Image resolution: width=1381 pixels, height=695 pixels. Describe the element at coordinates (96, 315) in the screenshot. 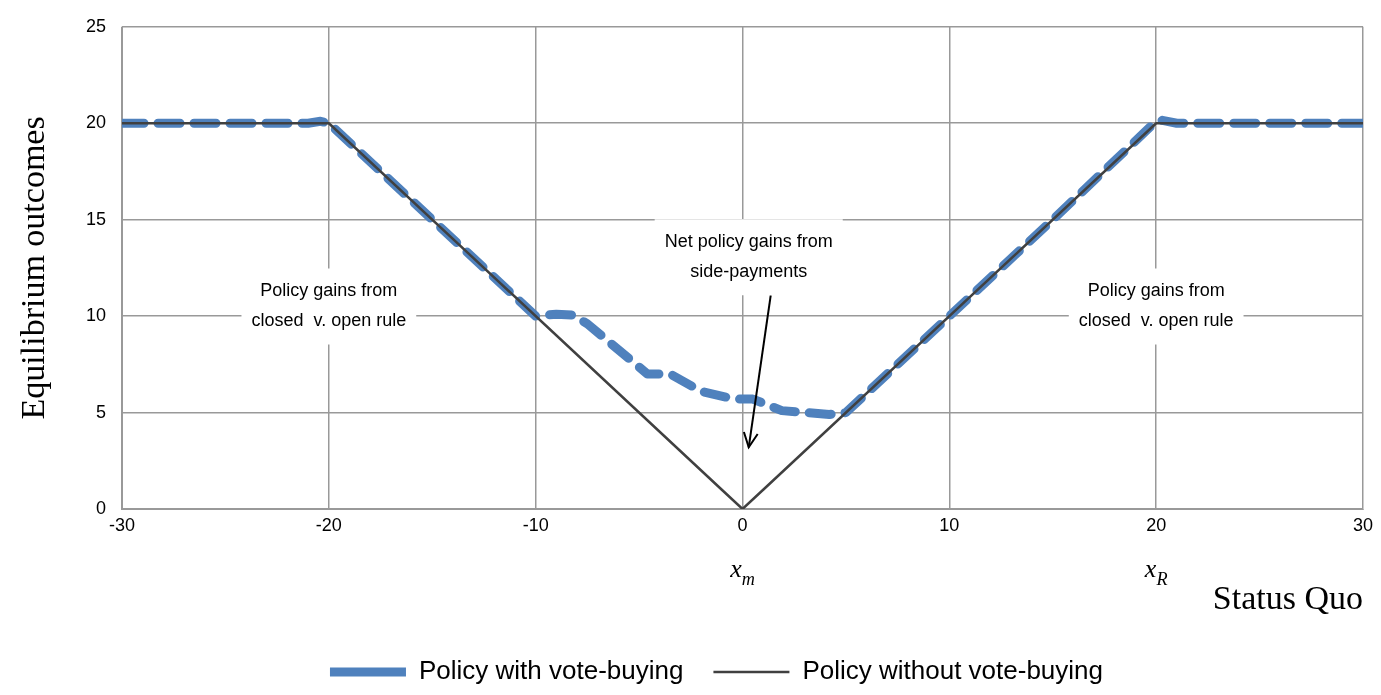

I see `y-tick-label: 10` at that location.